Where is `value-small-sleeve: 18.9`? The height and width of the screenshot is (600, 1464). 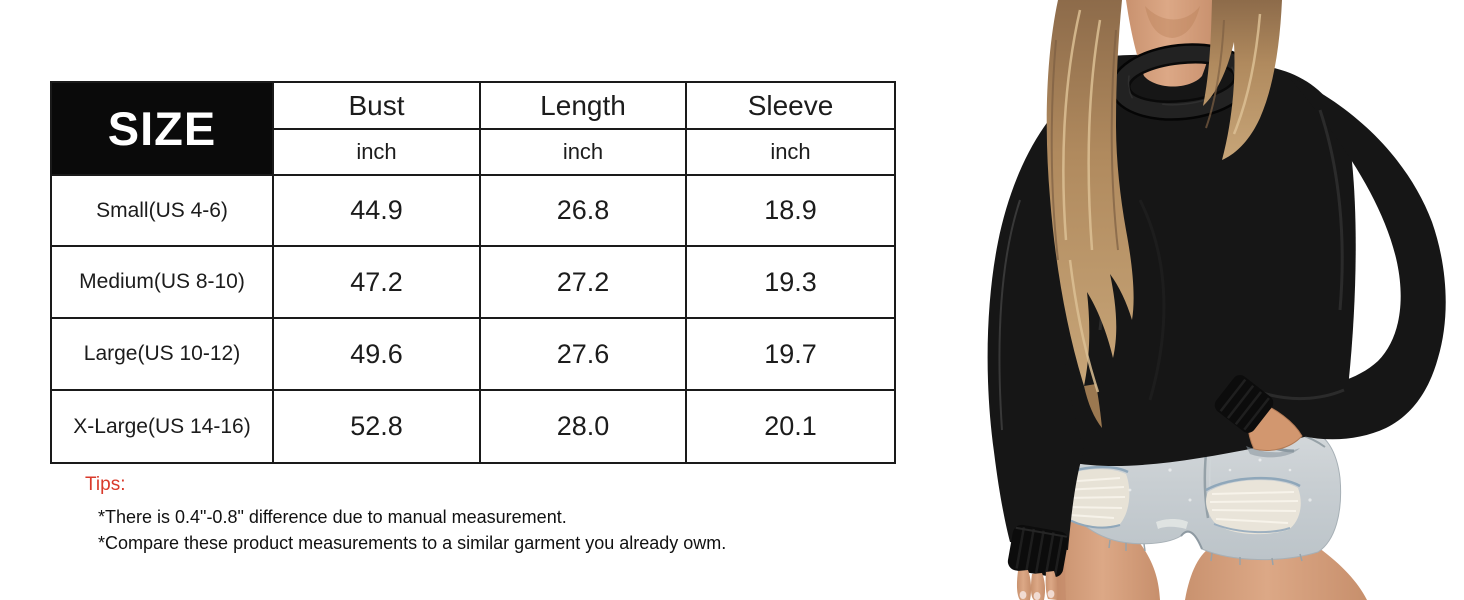 value-small-sleeve: 18.9 is located at coordinates (790, 211).